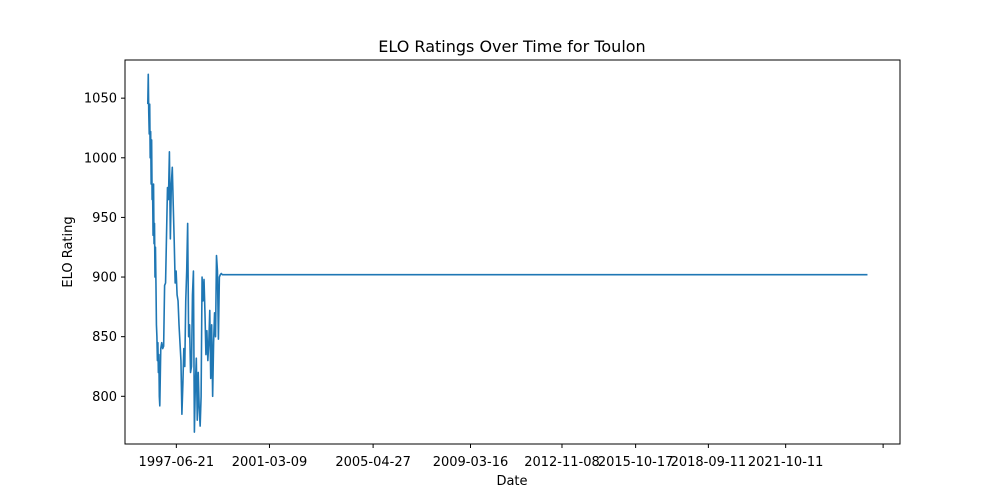  Describe the element at coordinates (100, 99) in the screenshot. I see `y-tick-label: 1050` at that location.